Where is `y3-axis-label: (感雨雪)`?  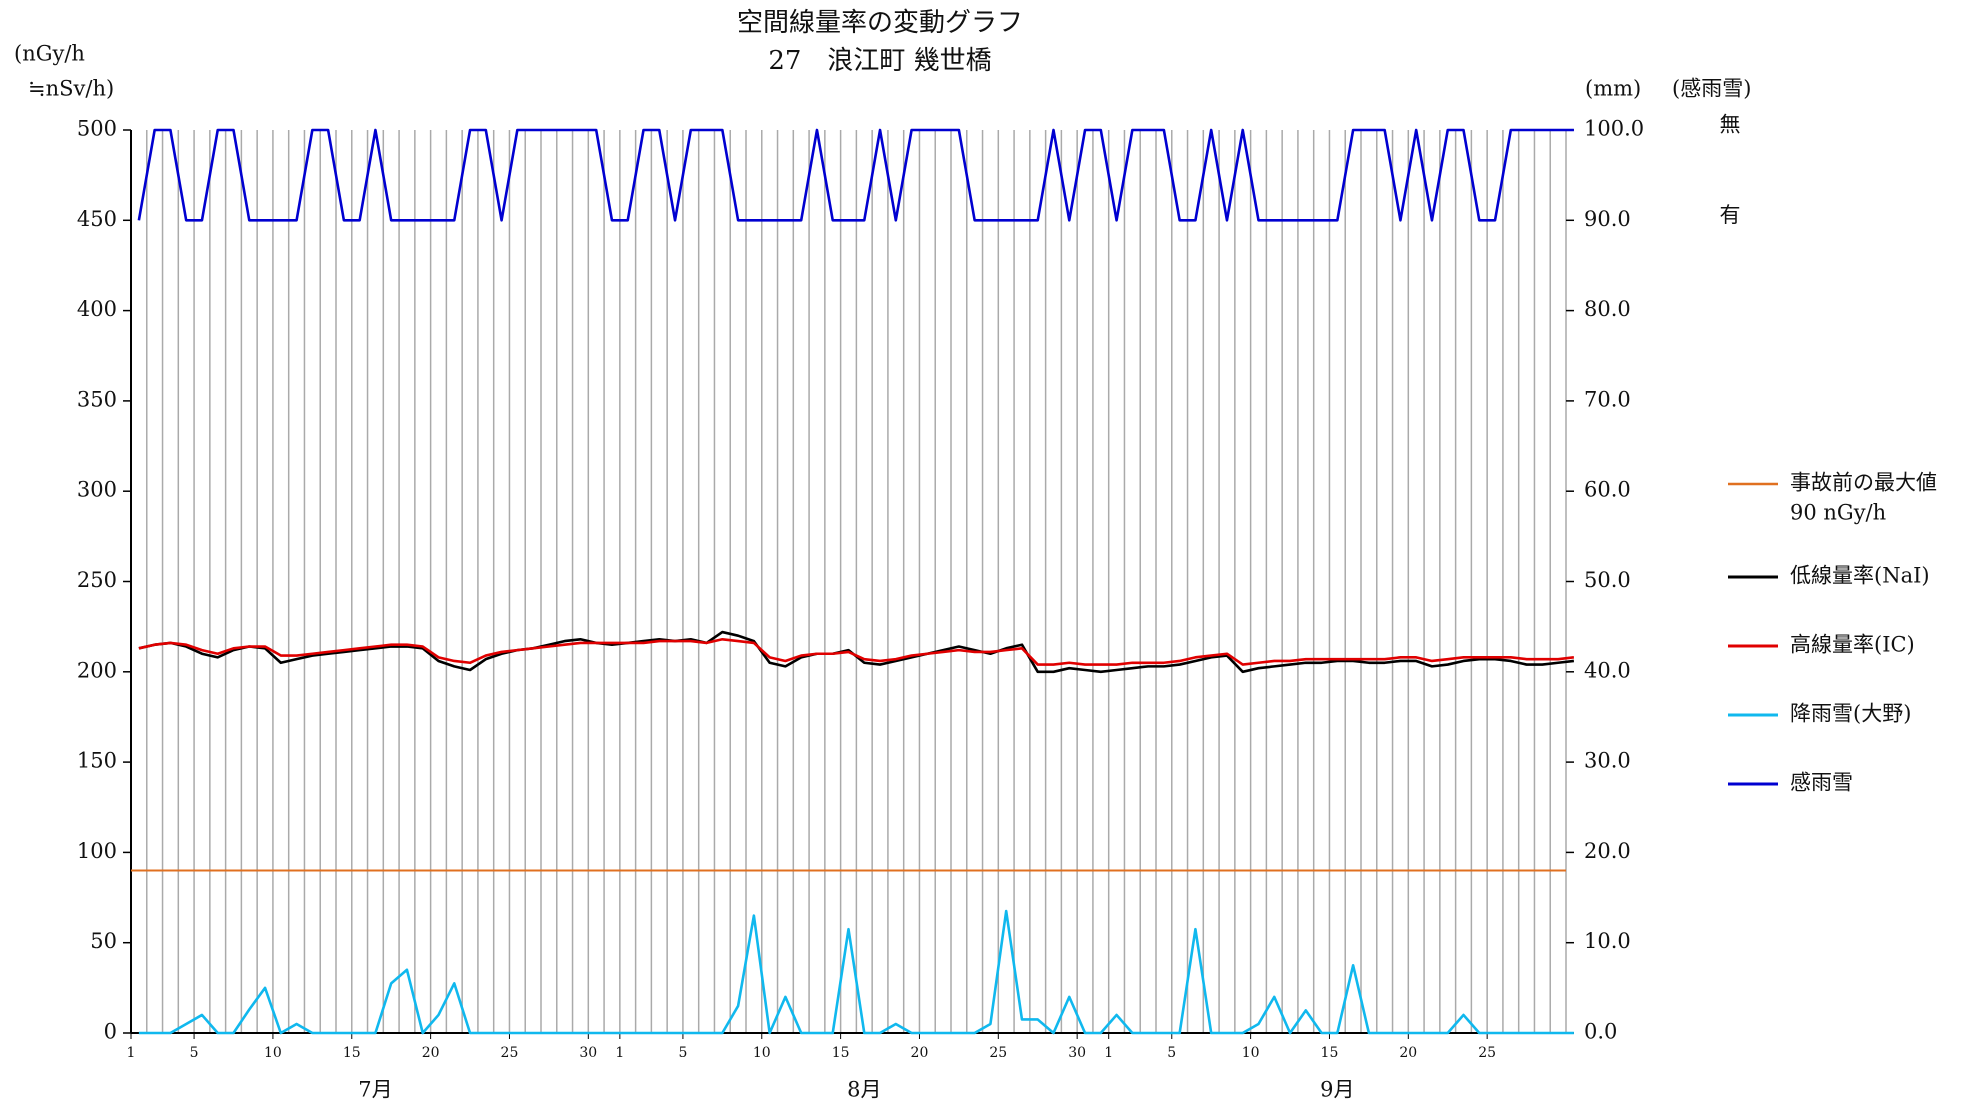 y3-axis-label: (感雨雪) is located at coordinates (1711, 89).